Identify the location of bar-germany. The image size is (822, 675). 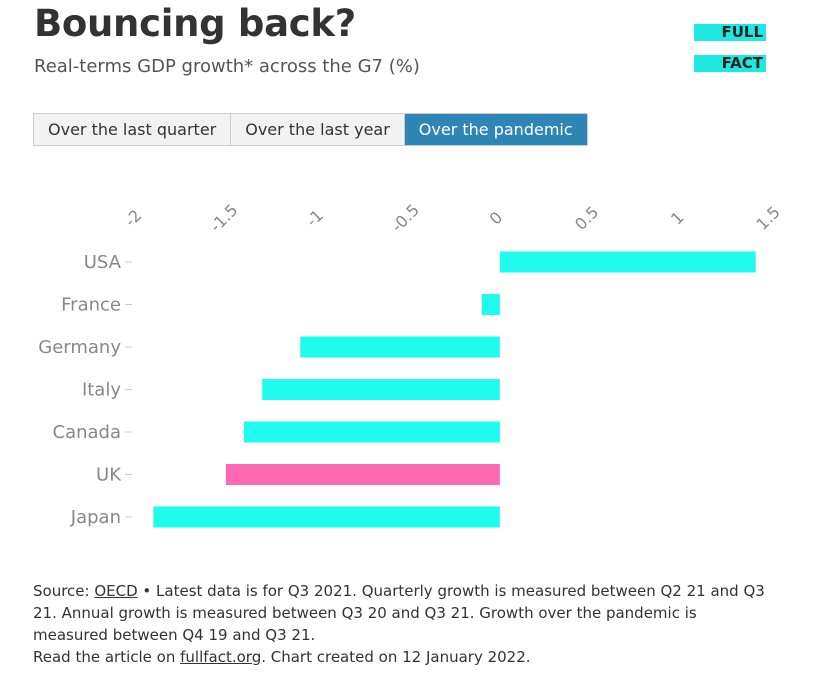
(400, 347).